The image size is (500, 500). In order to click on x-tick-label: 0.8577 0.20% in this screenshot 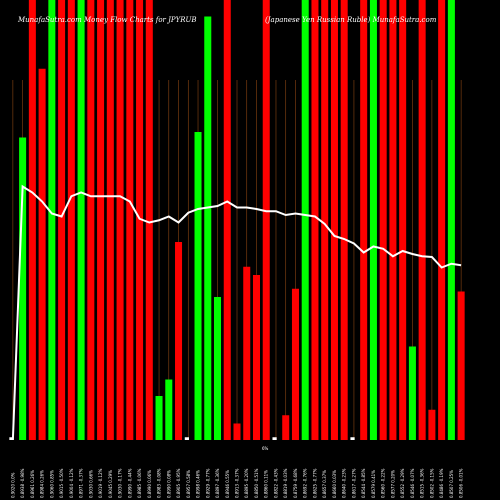, I will do `click(392, 484)`.